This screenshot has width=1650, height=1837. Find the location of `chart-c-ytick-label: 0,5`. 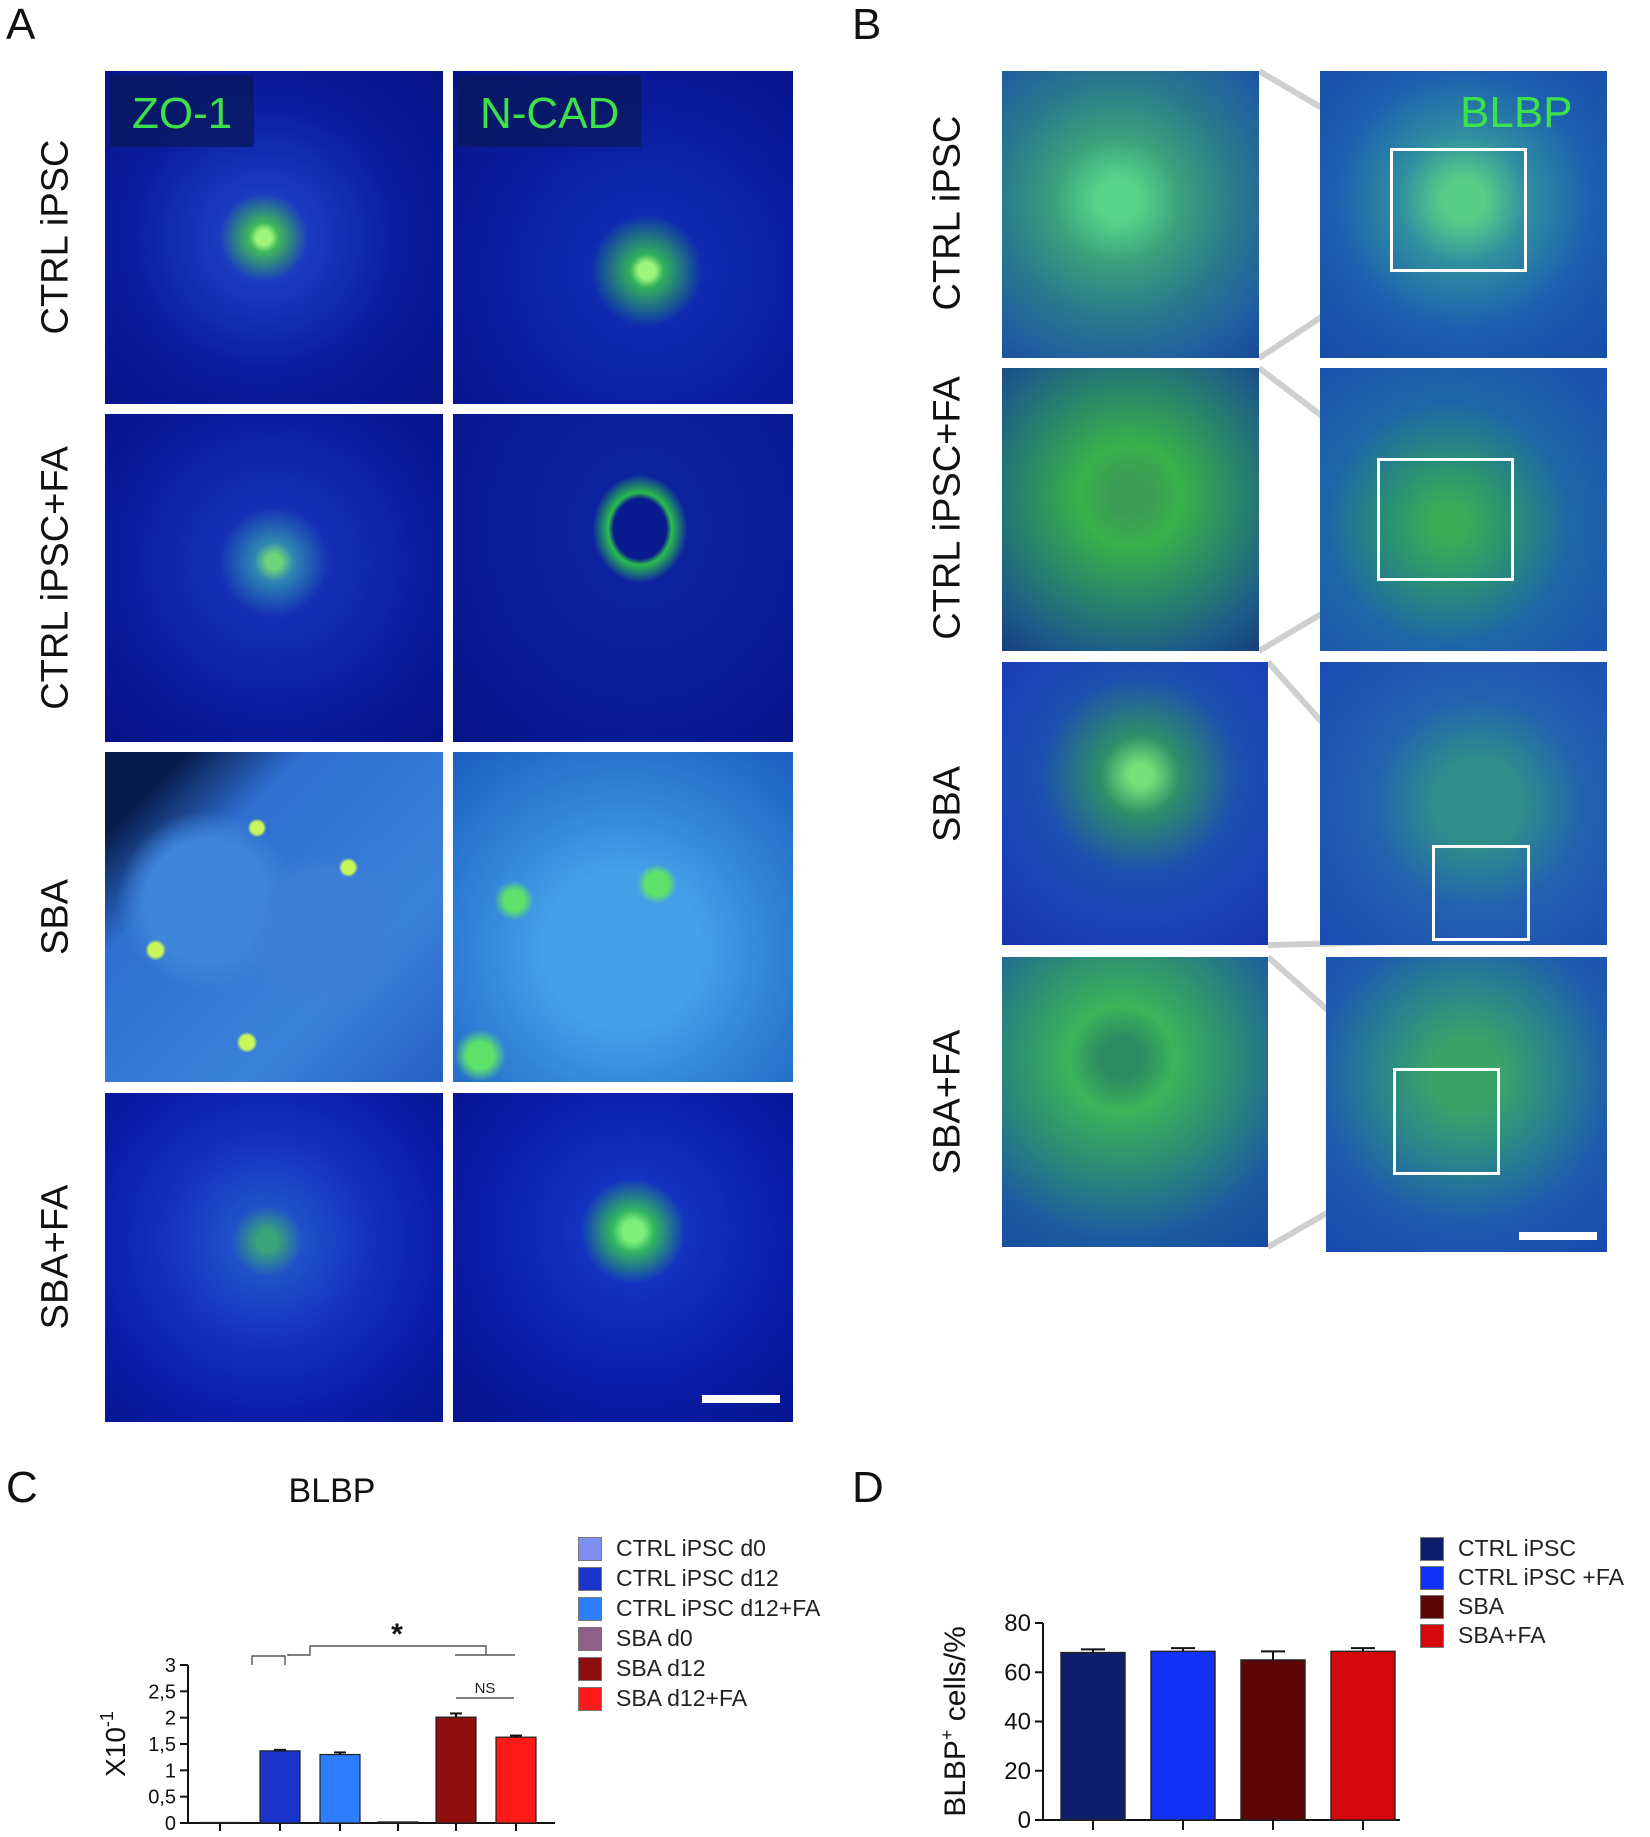

chart-c-ytick-label: 0,5 is located at coordinates (162, 1798).